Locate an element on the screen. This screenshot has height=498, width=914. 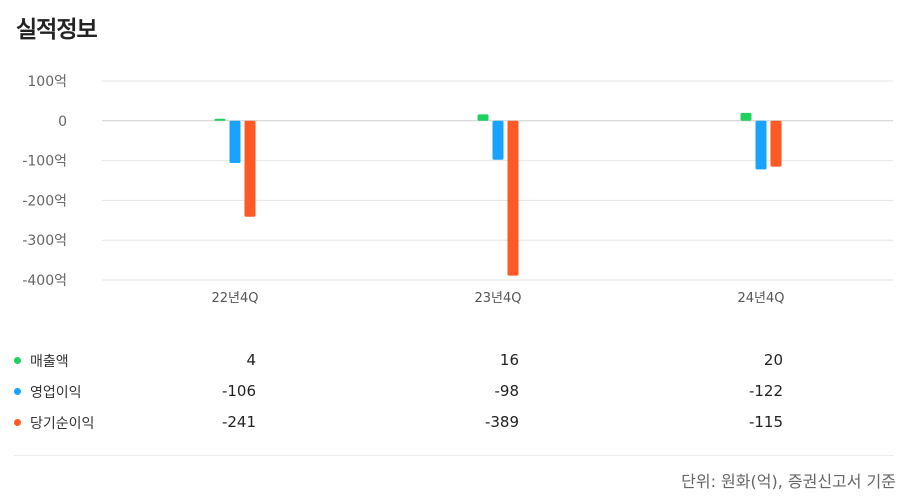
y-axis-ticks: 100억 0 -100억 -200억 -300억 -400억 is located at coordinates (44, 181).